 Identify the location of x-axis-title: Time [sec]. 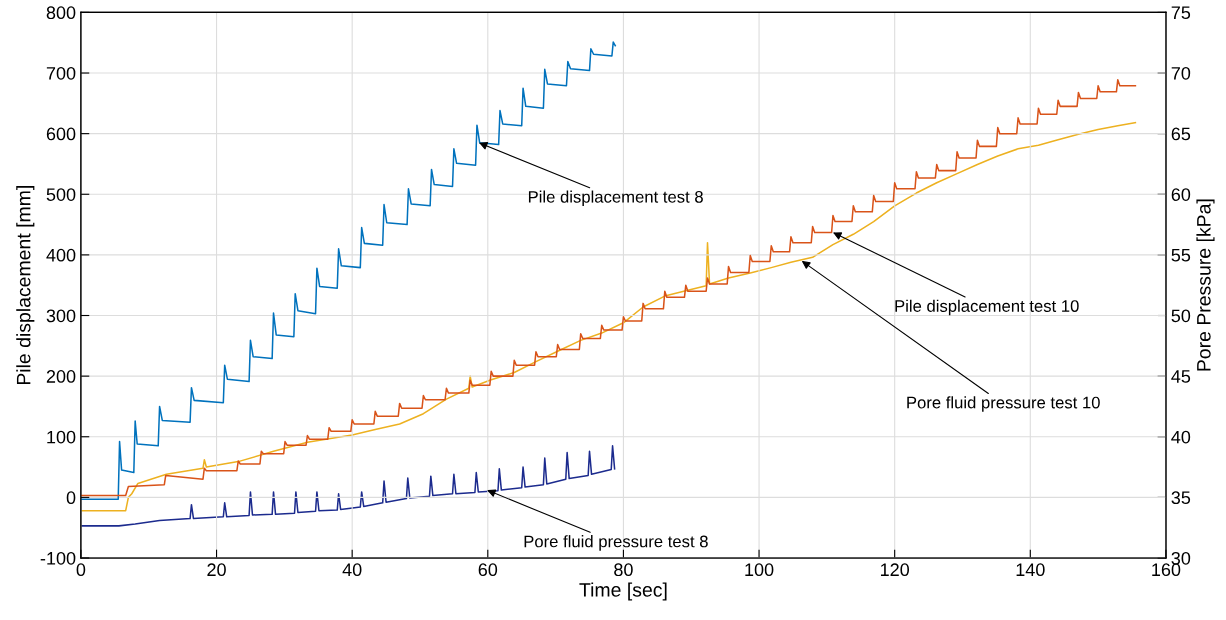
(623, 591).